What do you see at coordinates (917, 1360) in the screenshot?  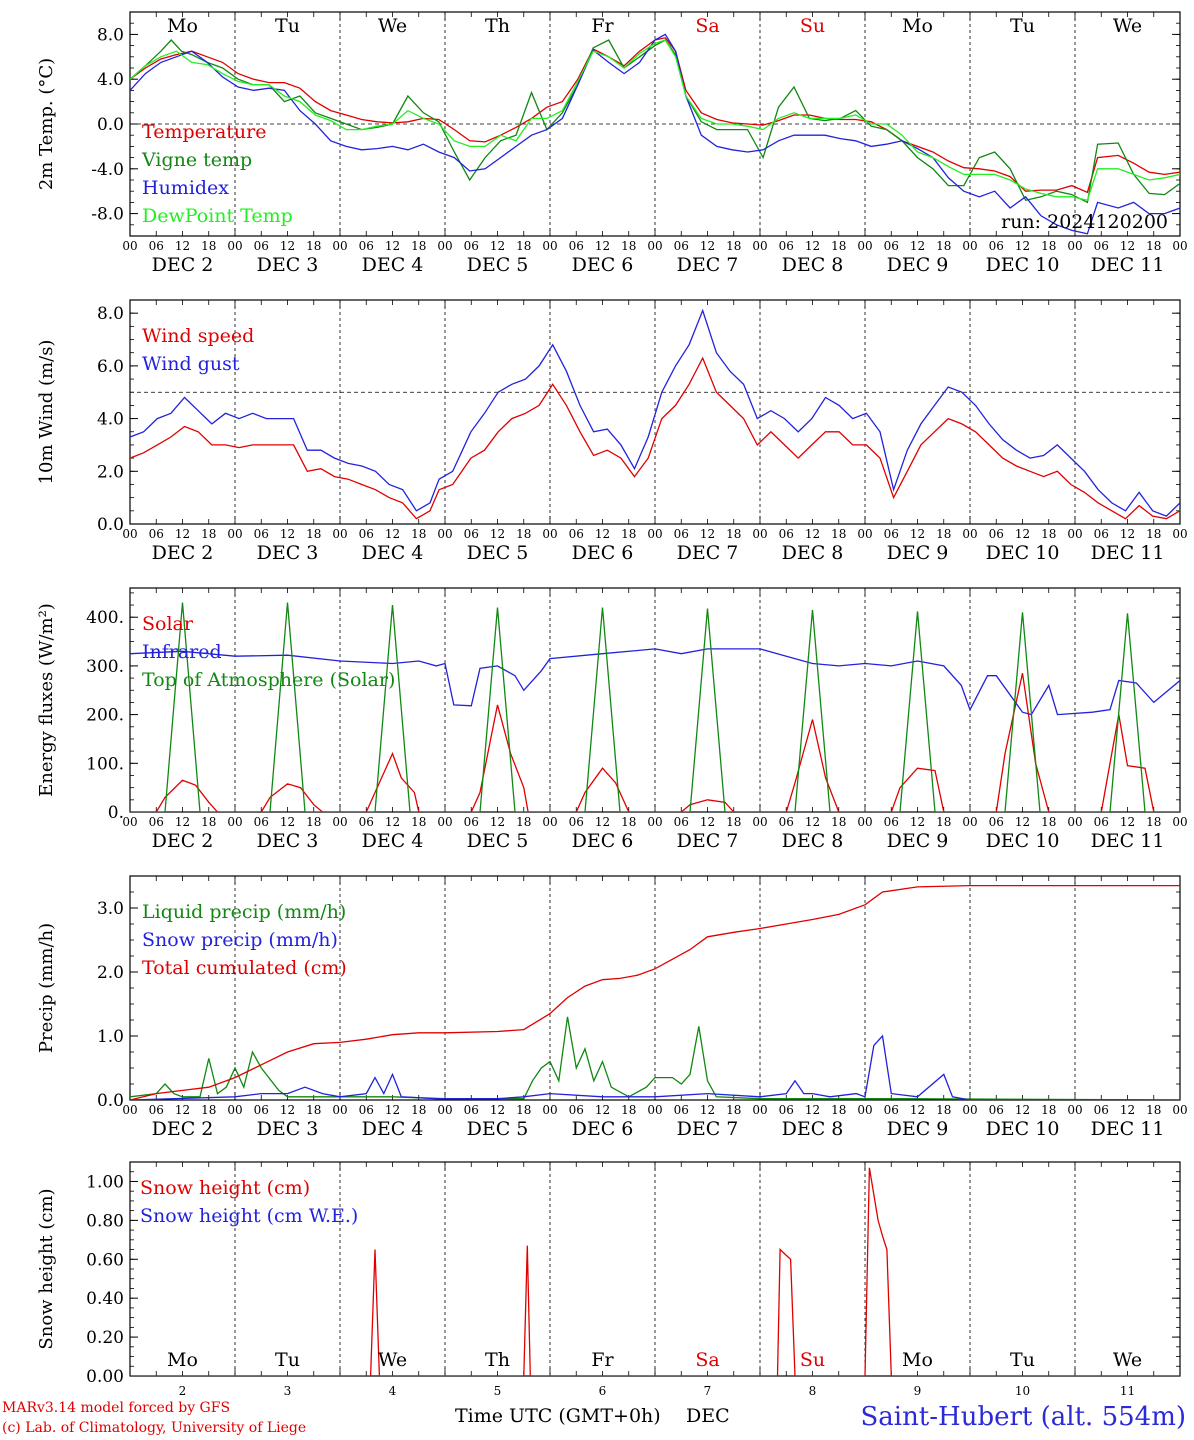 I see `snow-weekday-label: Mo` at bounding box center [917, 1360].